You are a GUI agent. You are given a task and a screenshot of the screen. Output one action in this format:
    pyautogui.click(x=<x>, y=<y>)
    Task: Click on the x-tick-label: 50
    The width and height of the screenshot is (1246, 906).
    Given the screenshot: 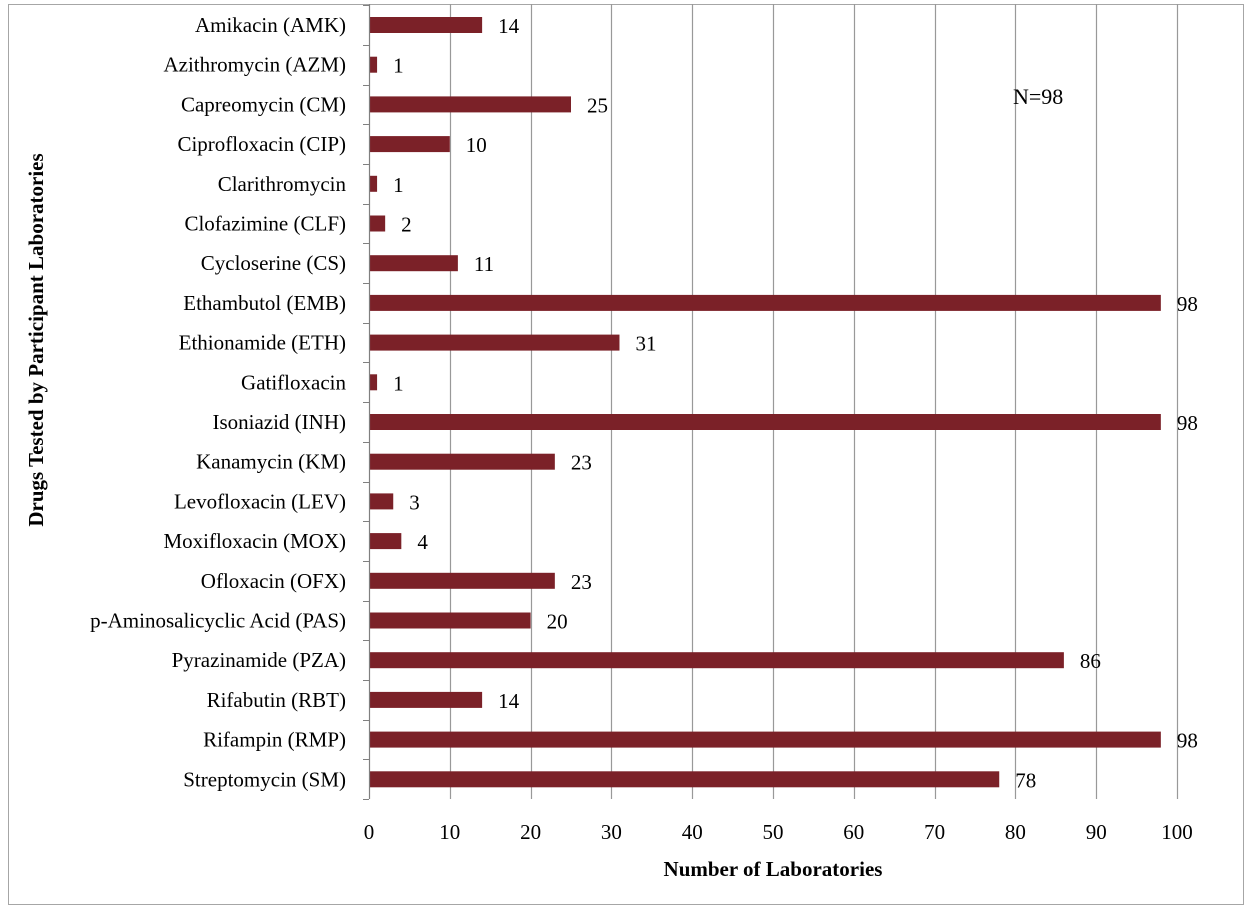 What is the action you would take?
    pyautogui.click(x=773, y=832)
    